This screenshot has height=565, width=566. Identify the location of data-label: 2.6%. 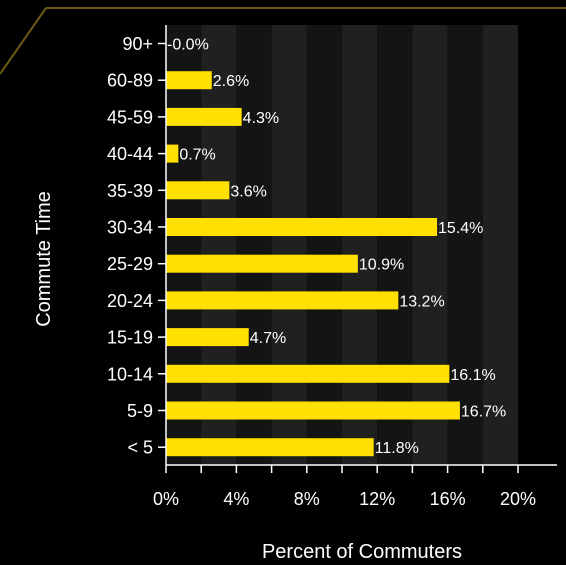
(231, 81).